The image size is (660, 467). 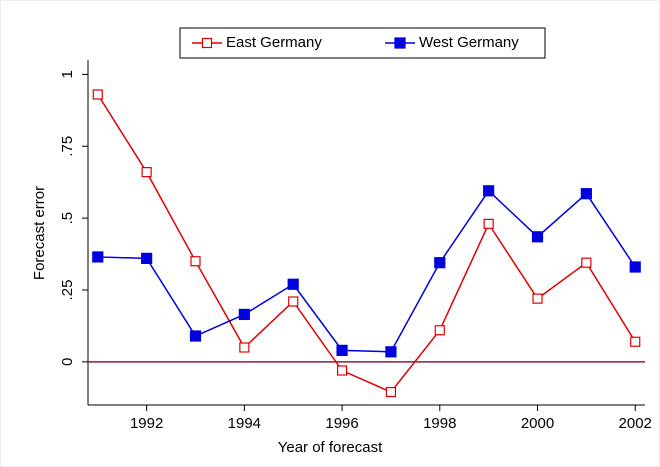 What do you see at coordinates (67, 362) in the screenshot?
I see `y-tick-label: 0` at bounding box center [67, 362].